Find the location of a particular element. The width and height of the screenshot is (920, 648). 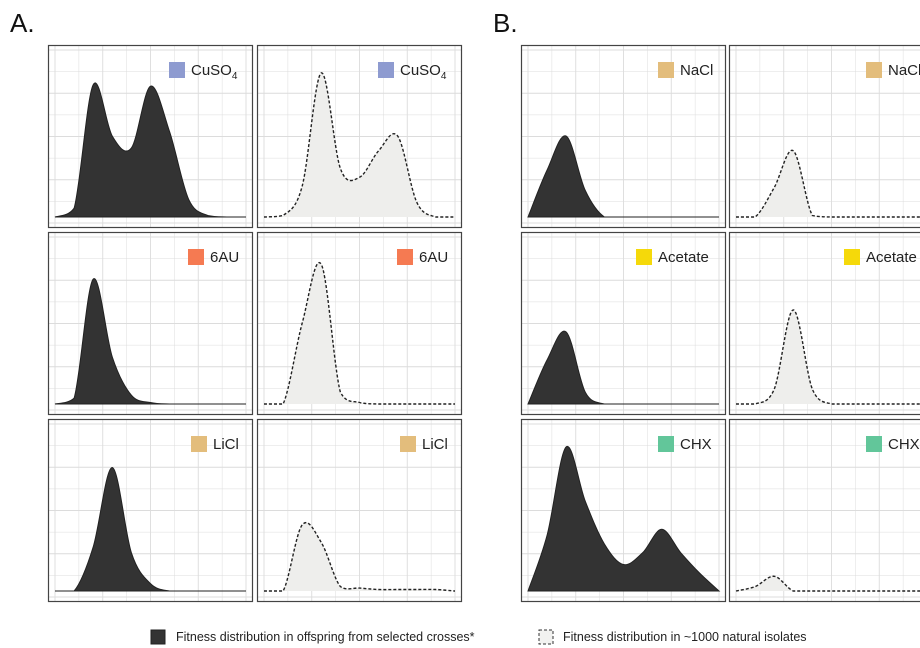

facet-chx-isolates: CHX is located at coordinates (824, 510).